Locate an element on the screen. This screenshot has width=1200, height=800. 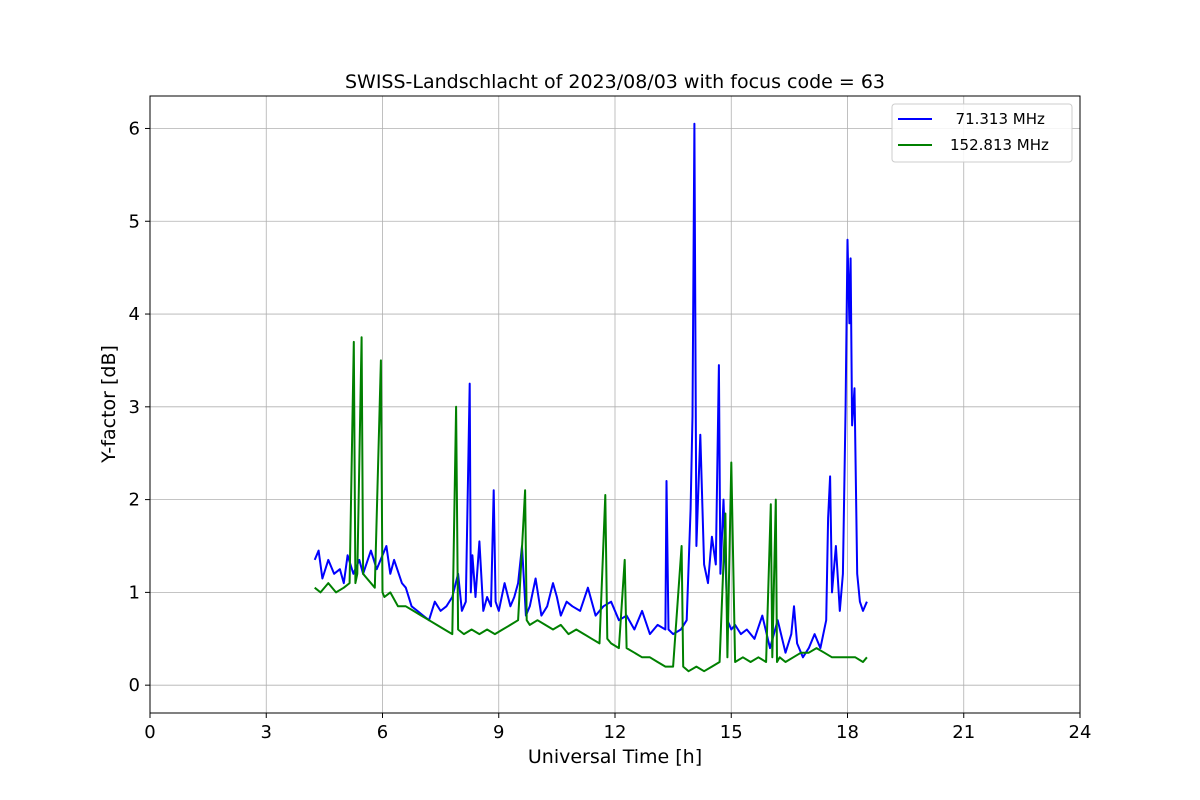
x-tick-label: 12 is located at coordinates (615, 732).